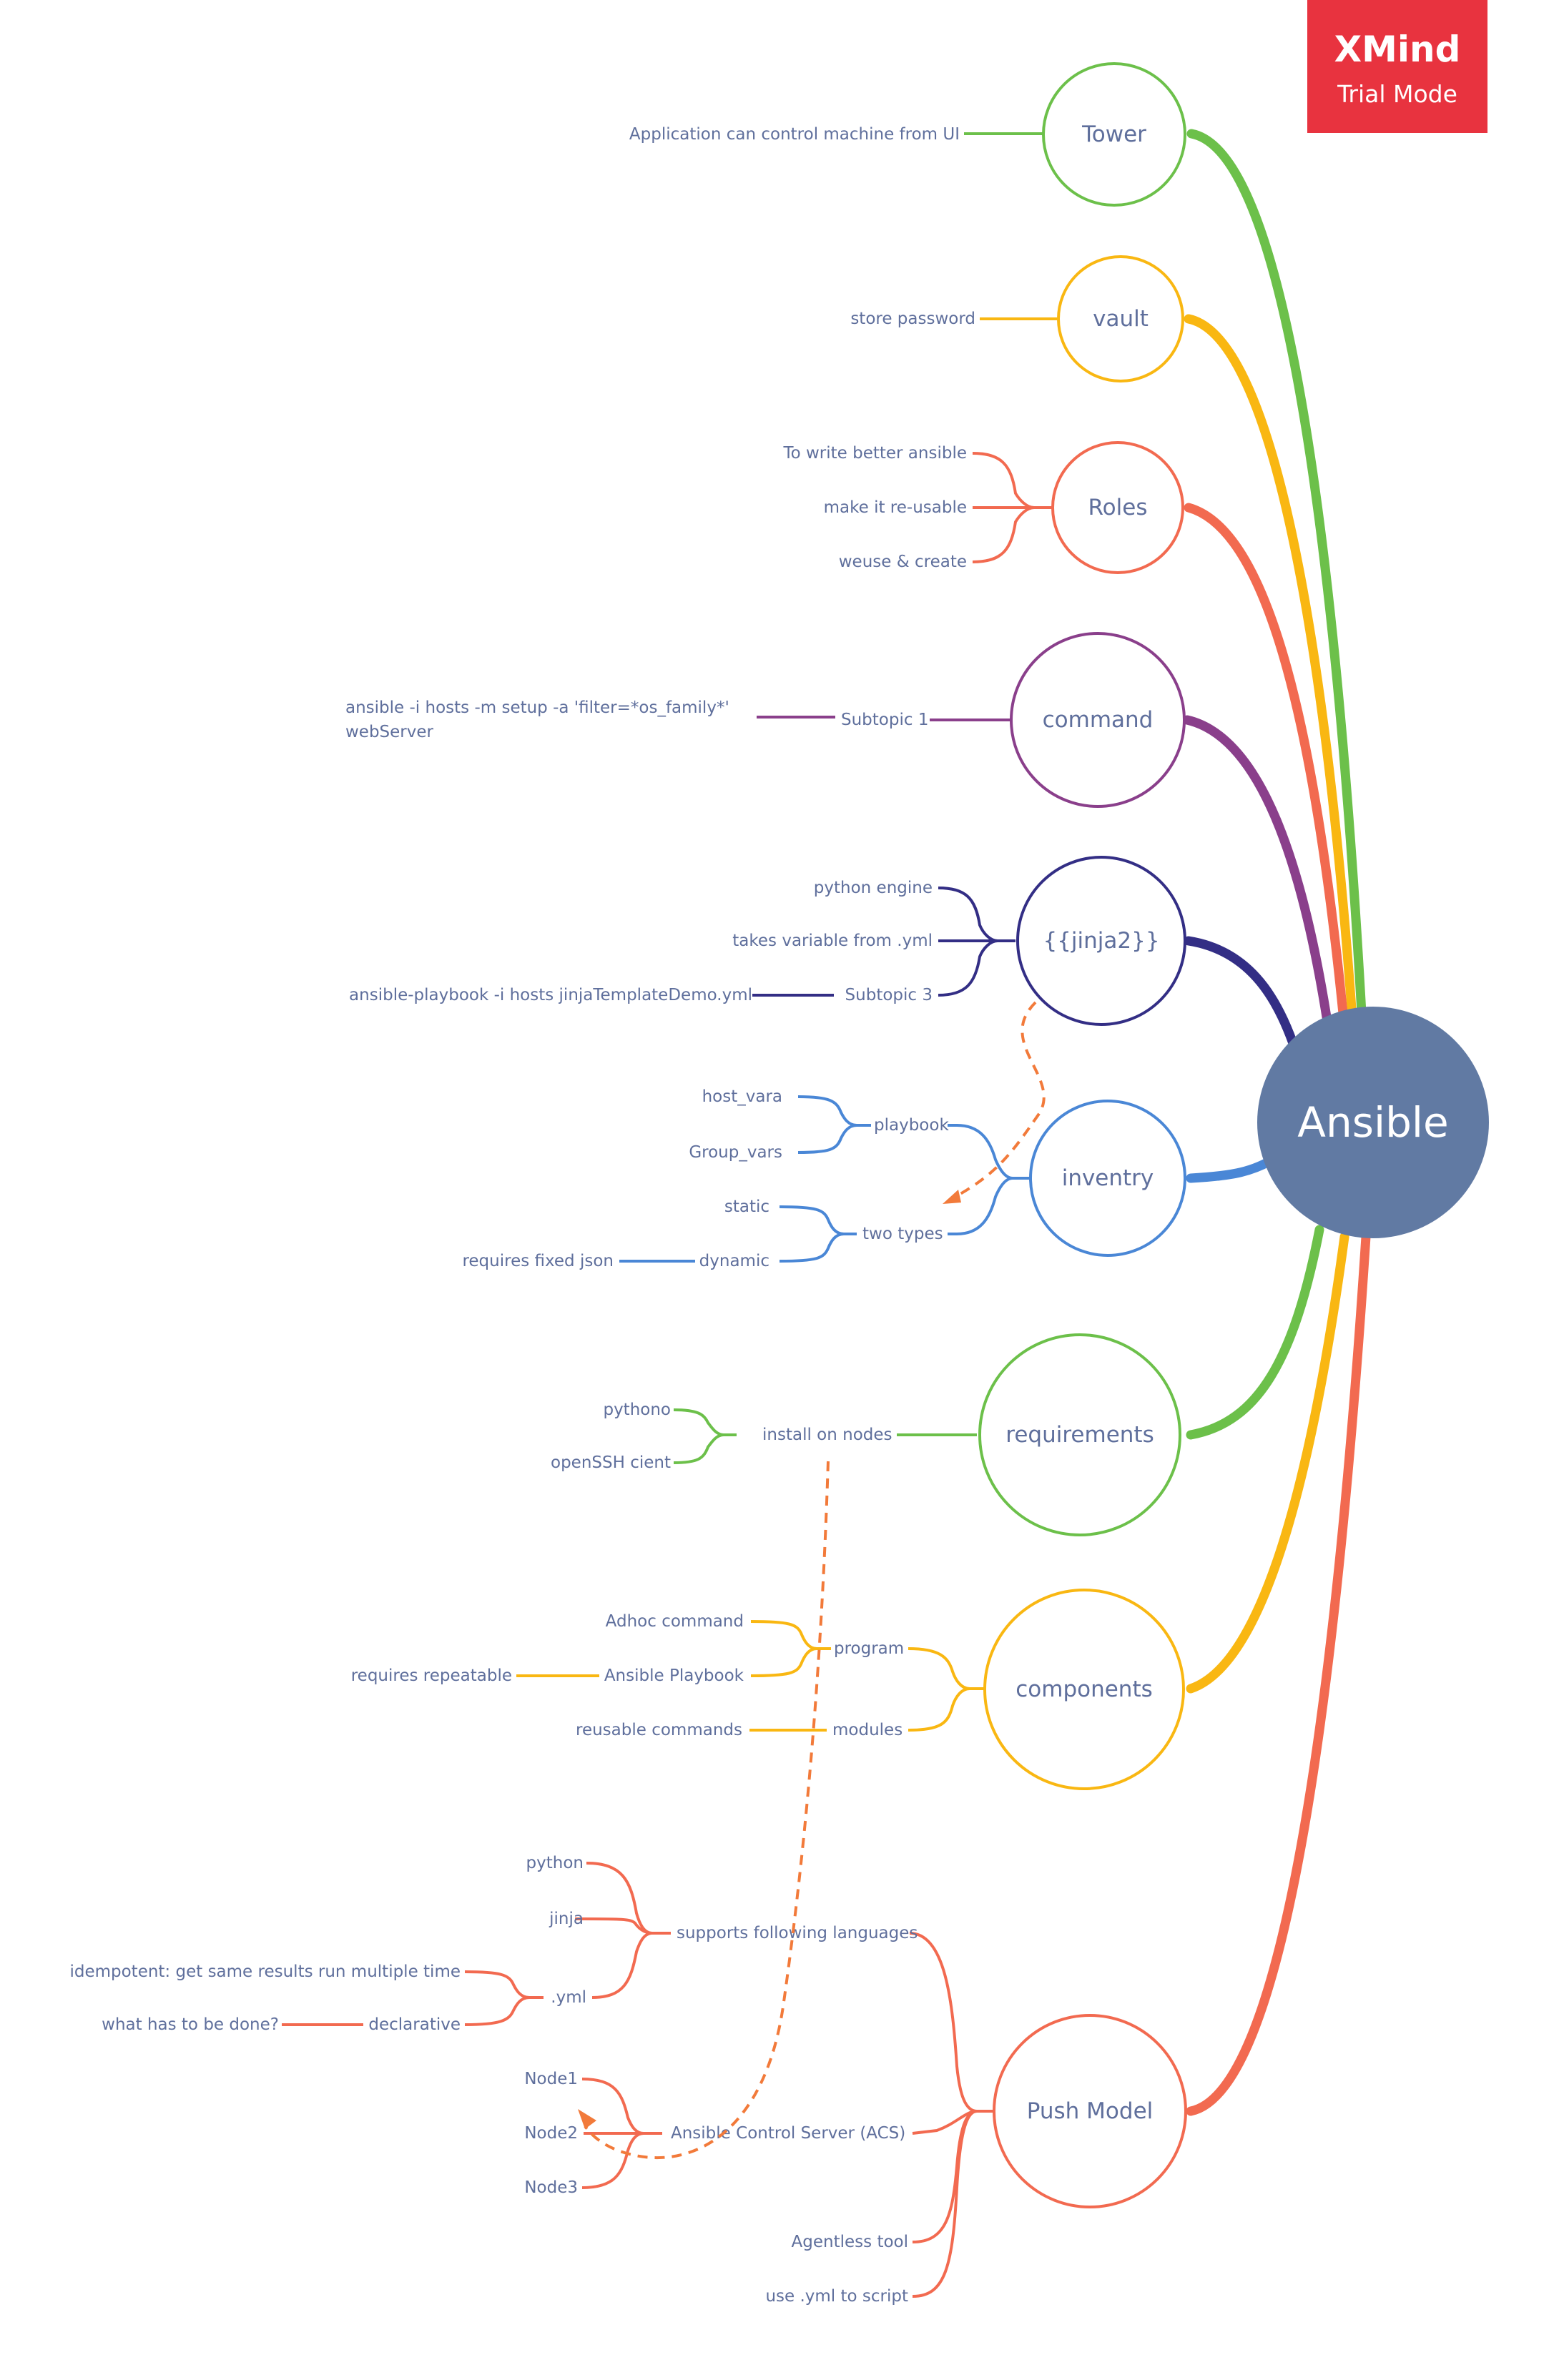 This screenshot has width=1554, height=2380. I want to click on requirements-circle, so click(1079, 1434).